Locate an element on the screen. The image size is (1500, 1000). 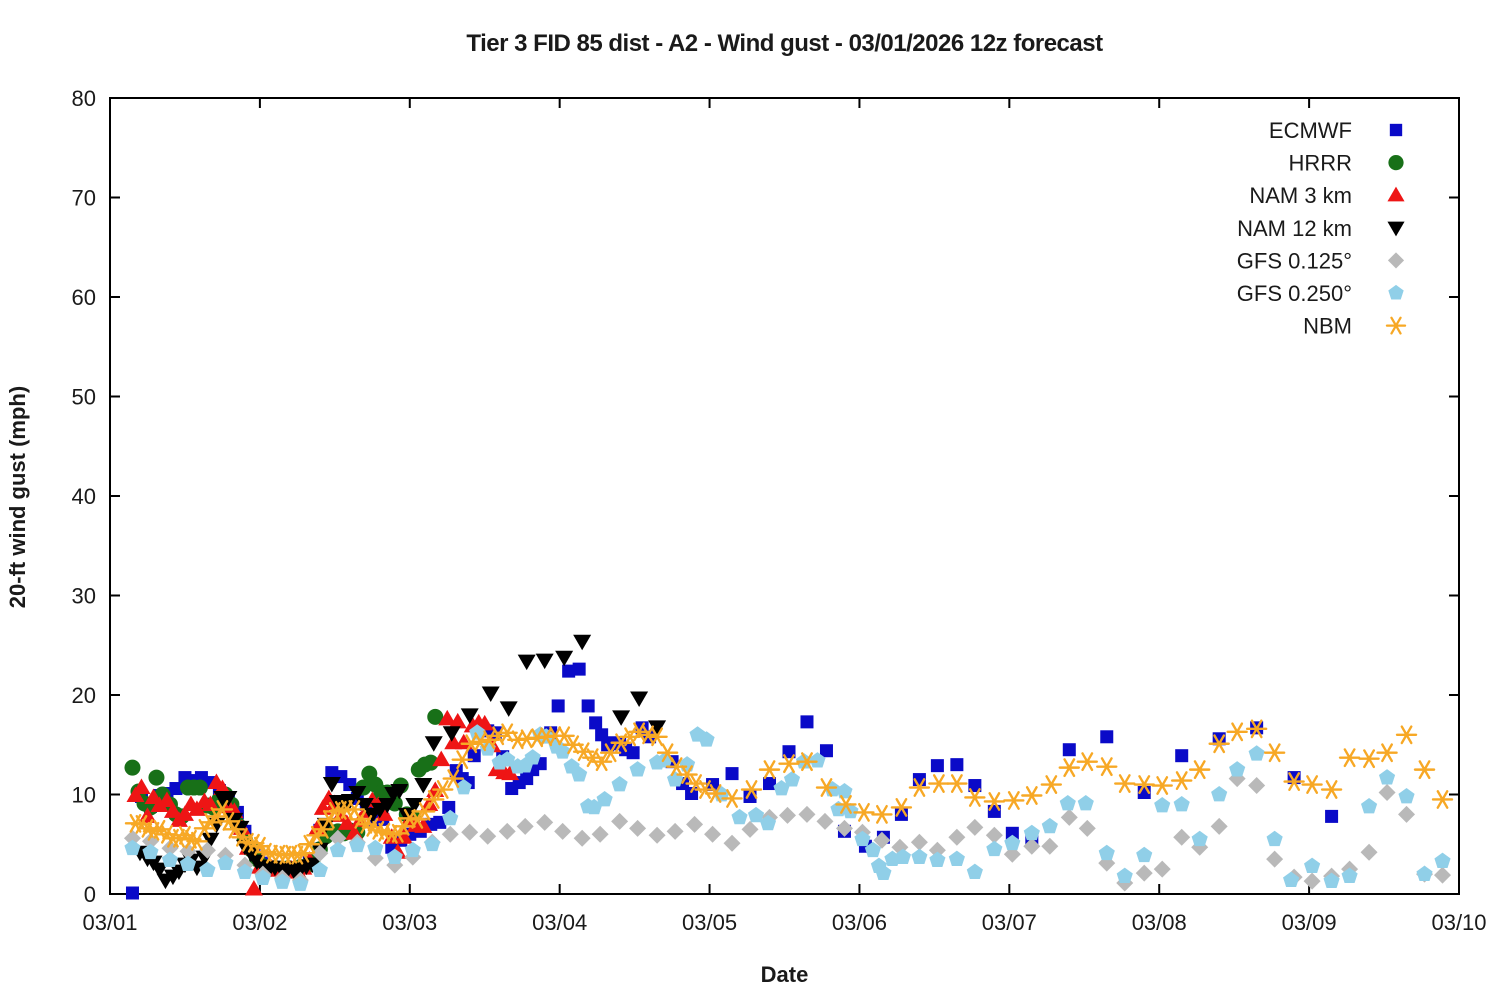
x-tick-label: 03/08 is located at coordinates (1159, 922).